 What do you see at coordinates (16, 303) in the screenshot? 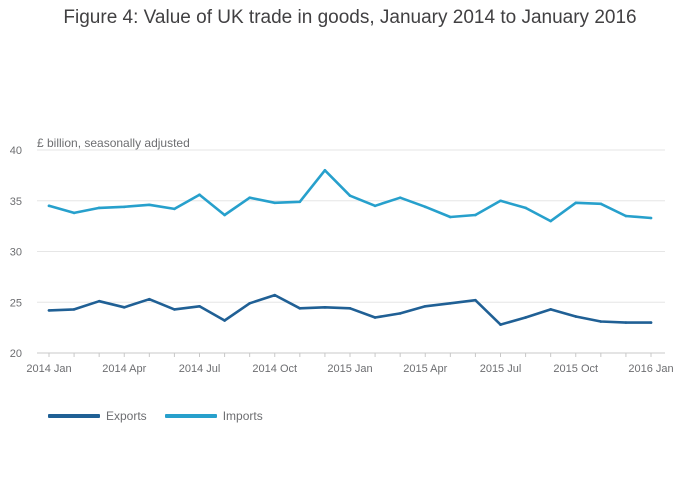
I see `y-tick-label-25: 25` at bounding box center [16, 303].